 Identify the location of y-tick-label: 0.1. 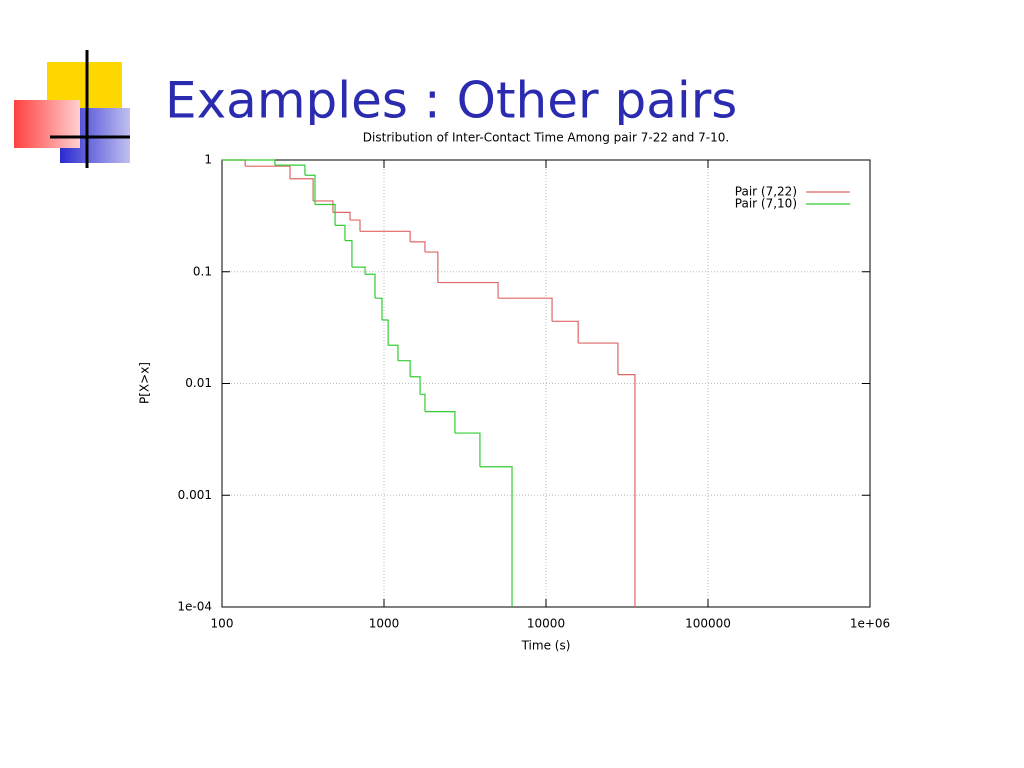
(202, 271).